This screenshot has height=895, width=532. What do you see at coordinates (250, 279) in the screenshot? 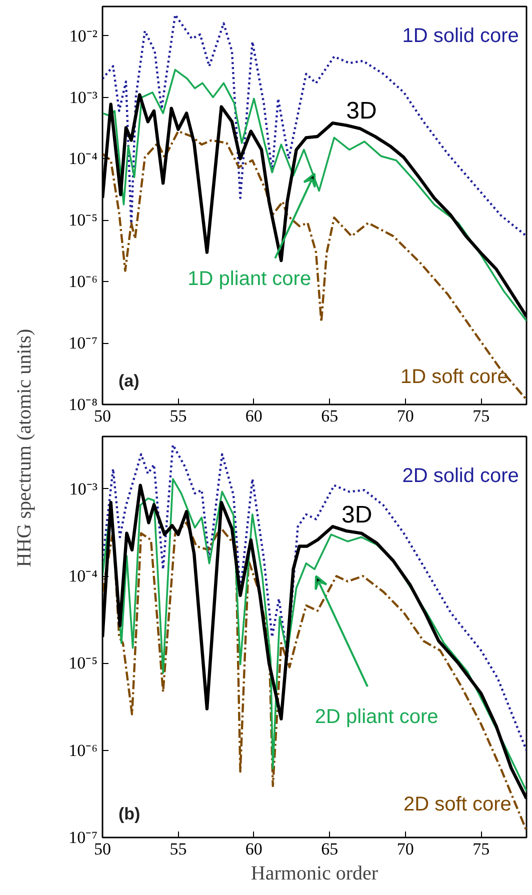
I see `text: 1D pliant core` at bounding box center [250, 279].